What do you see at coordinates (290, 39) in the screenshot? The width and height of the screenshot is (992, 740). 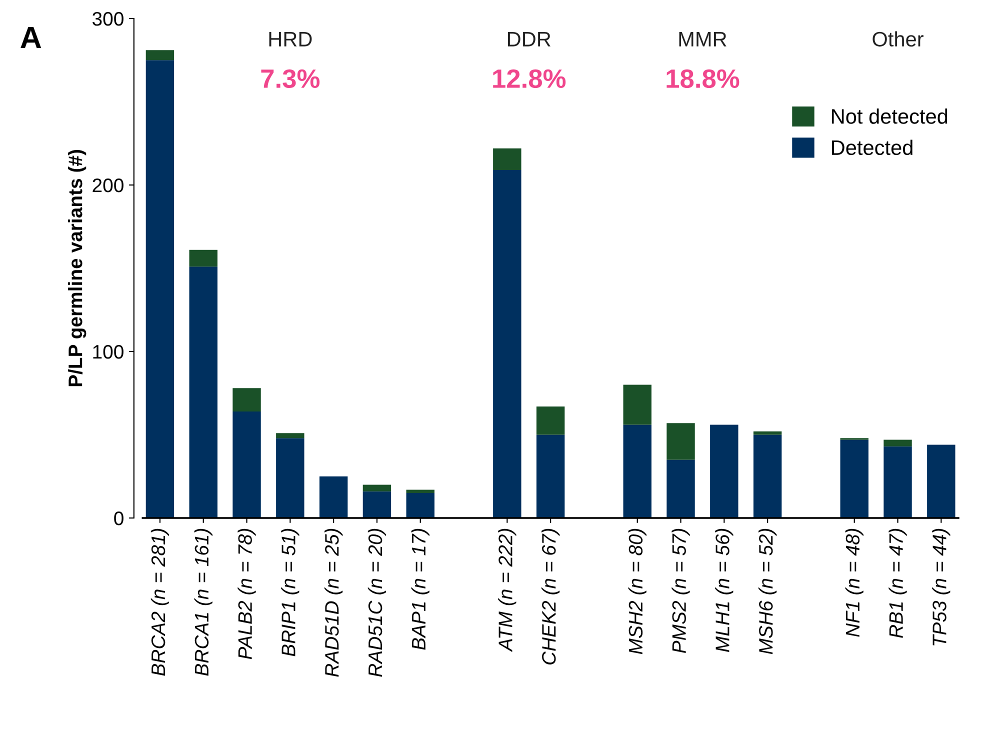 I see `annotation: HRD` at bounding box center [290, 39].